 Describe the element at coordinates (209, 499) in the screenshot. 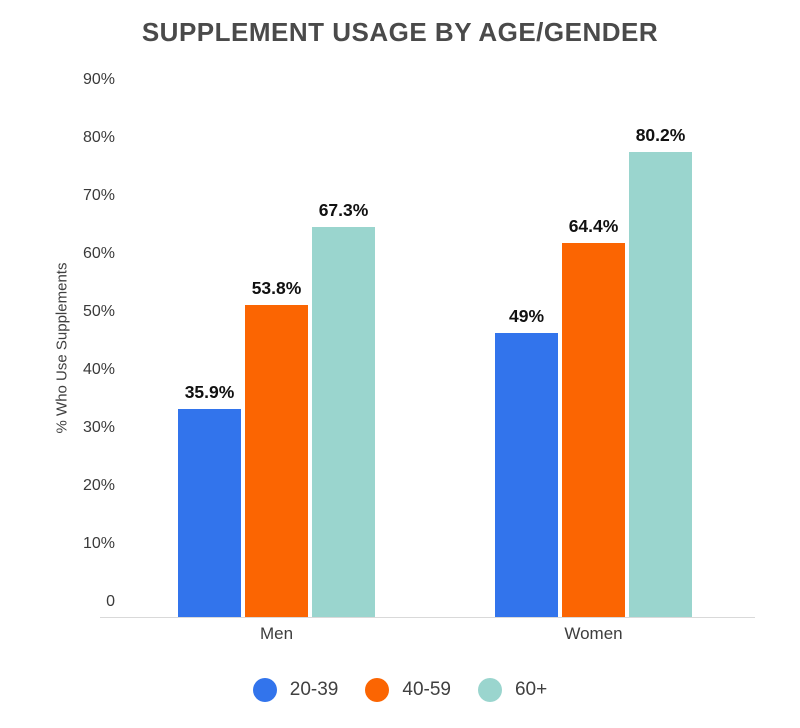

I see `bar-20-39-Men: 35.9%` at that location.